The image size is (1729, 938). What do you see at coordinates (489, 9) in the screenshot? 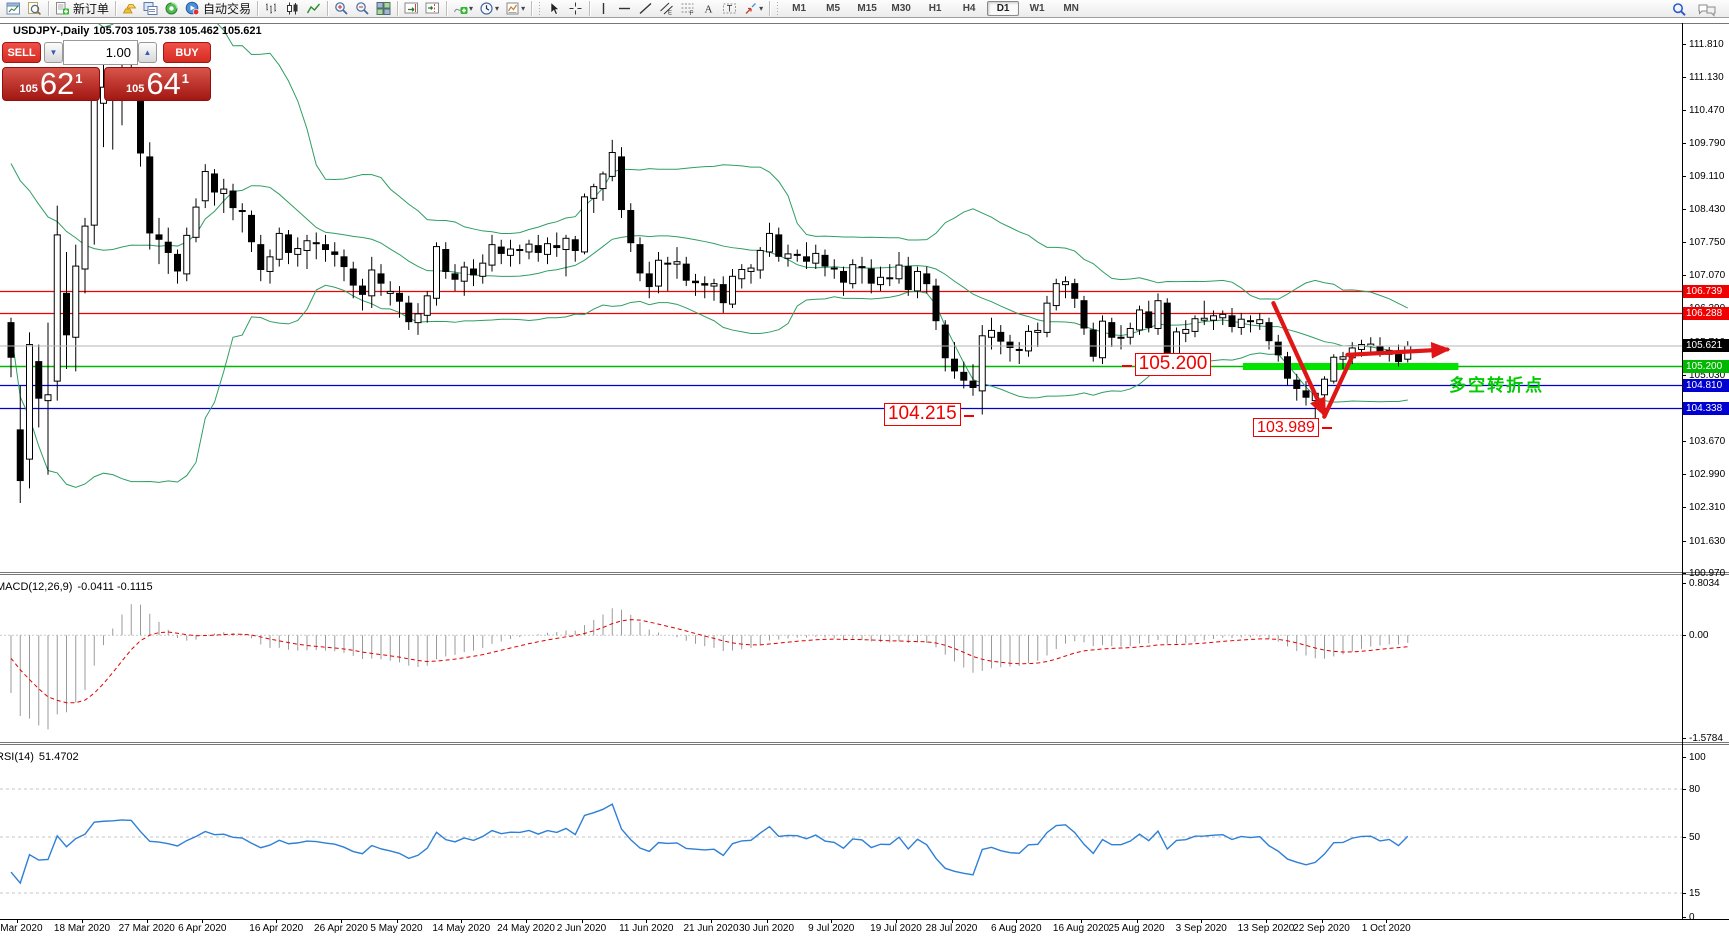
I see `periods-icon: ▾` at bounding box center [489, 9].